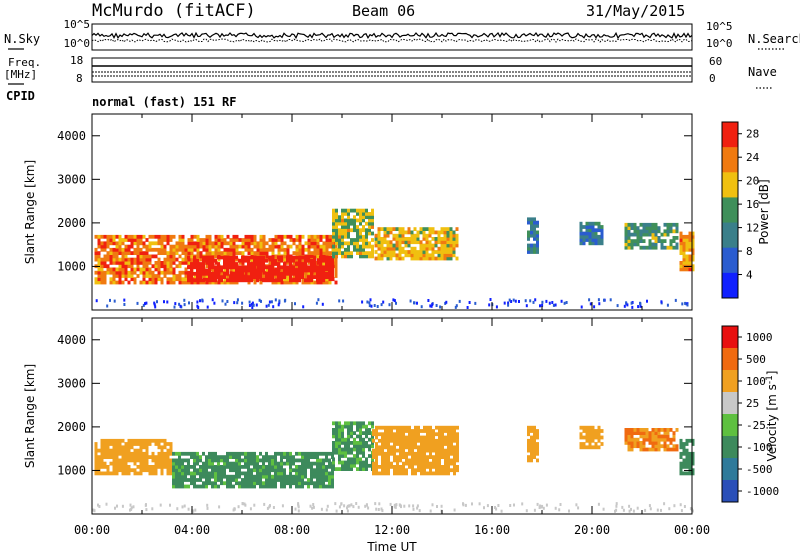 The height and width of the screenshot is (554, 800). I want to click on nsky-panel-frame, so click(392, 37).